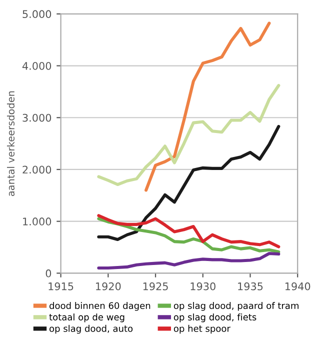 The image size is (320, 348). Describe the element at coordinates (10, 143) in the screenshot. I see `y-axis-title: aantal verkeersdoden` at that location.